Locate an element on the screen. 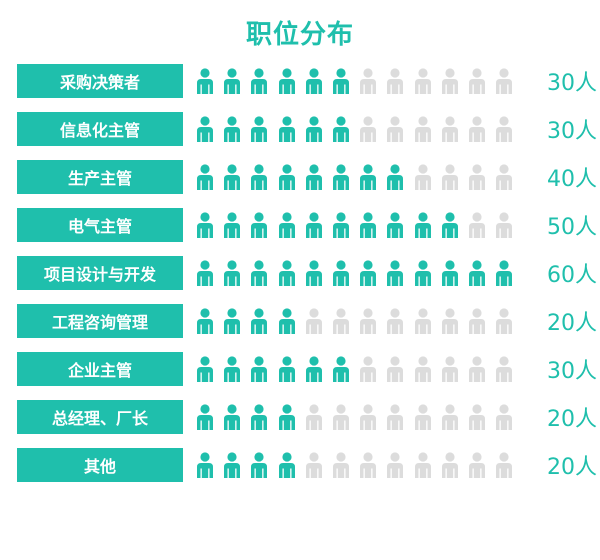 The width and height of the screenshot is (600, 560). category-row: 总经理、厂长 20人 is located at coordinates (307, 417).